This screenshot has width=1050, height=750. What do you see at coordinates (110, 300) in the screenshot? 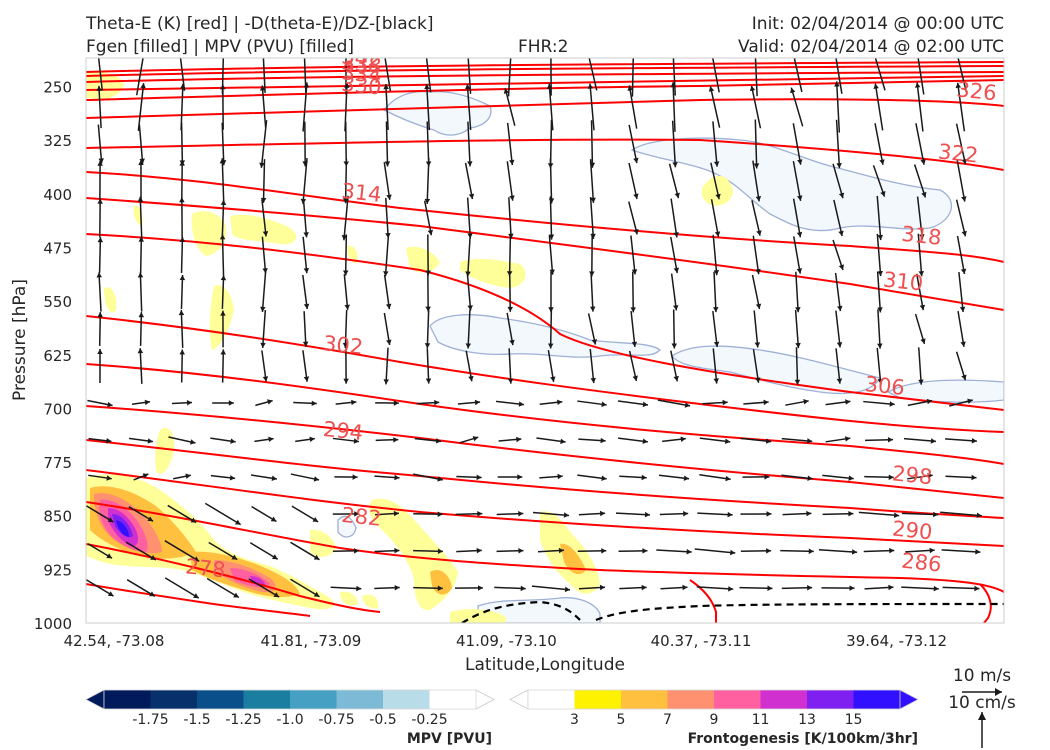
I see `fgen-region` at bounding box center [110, 300].